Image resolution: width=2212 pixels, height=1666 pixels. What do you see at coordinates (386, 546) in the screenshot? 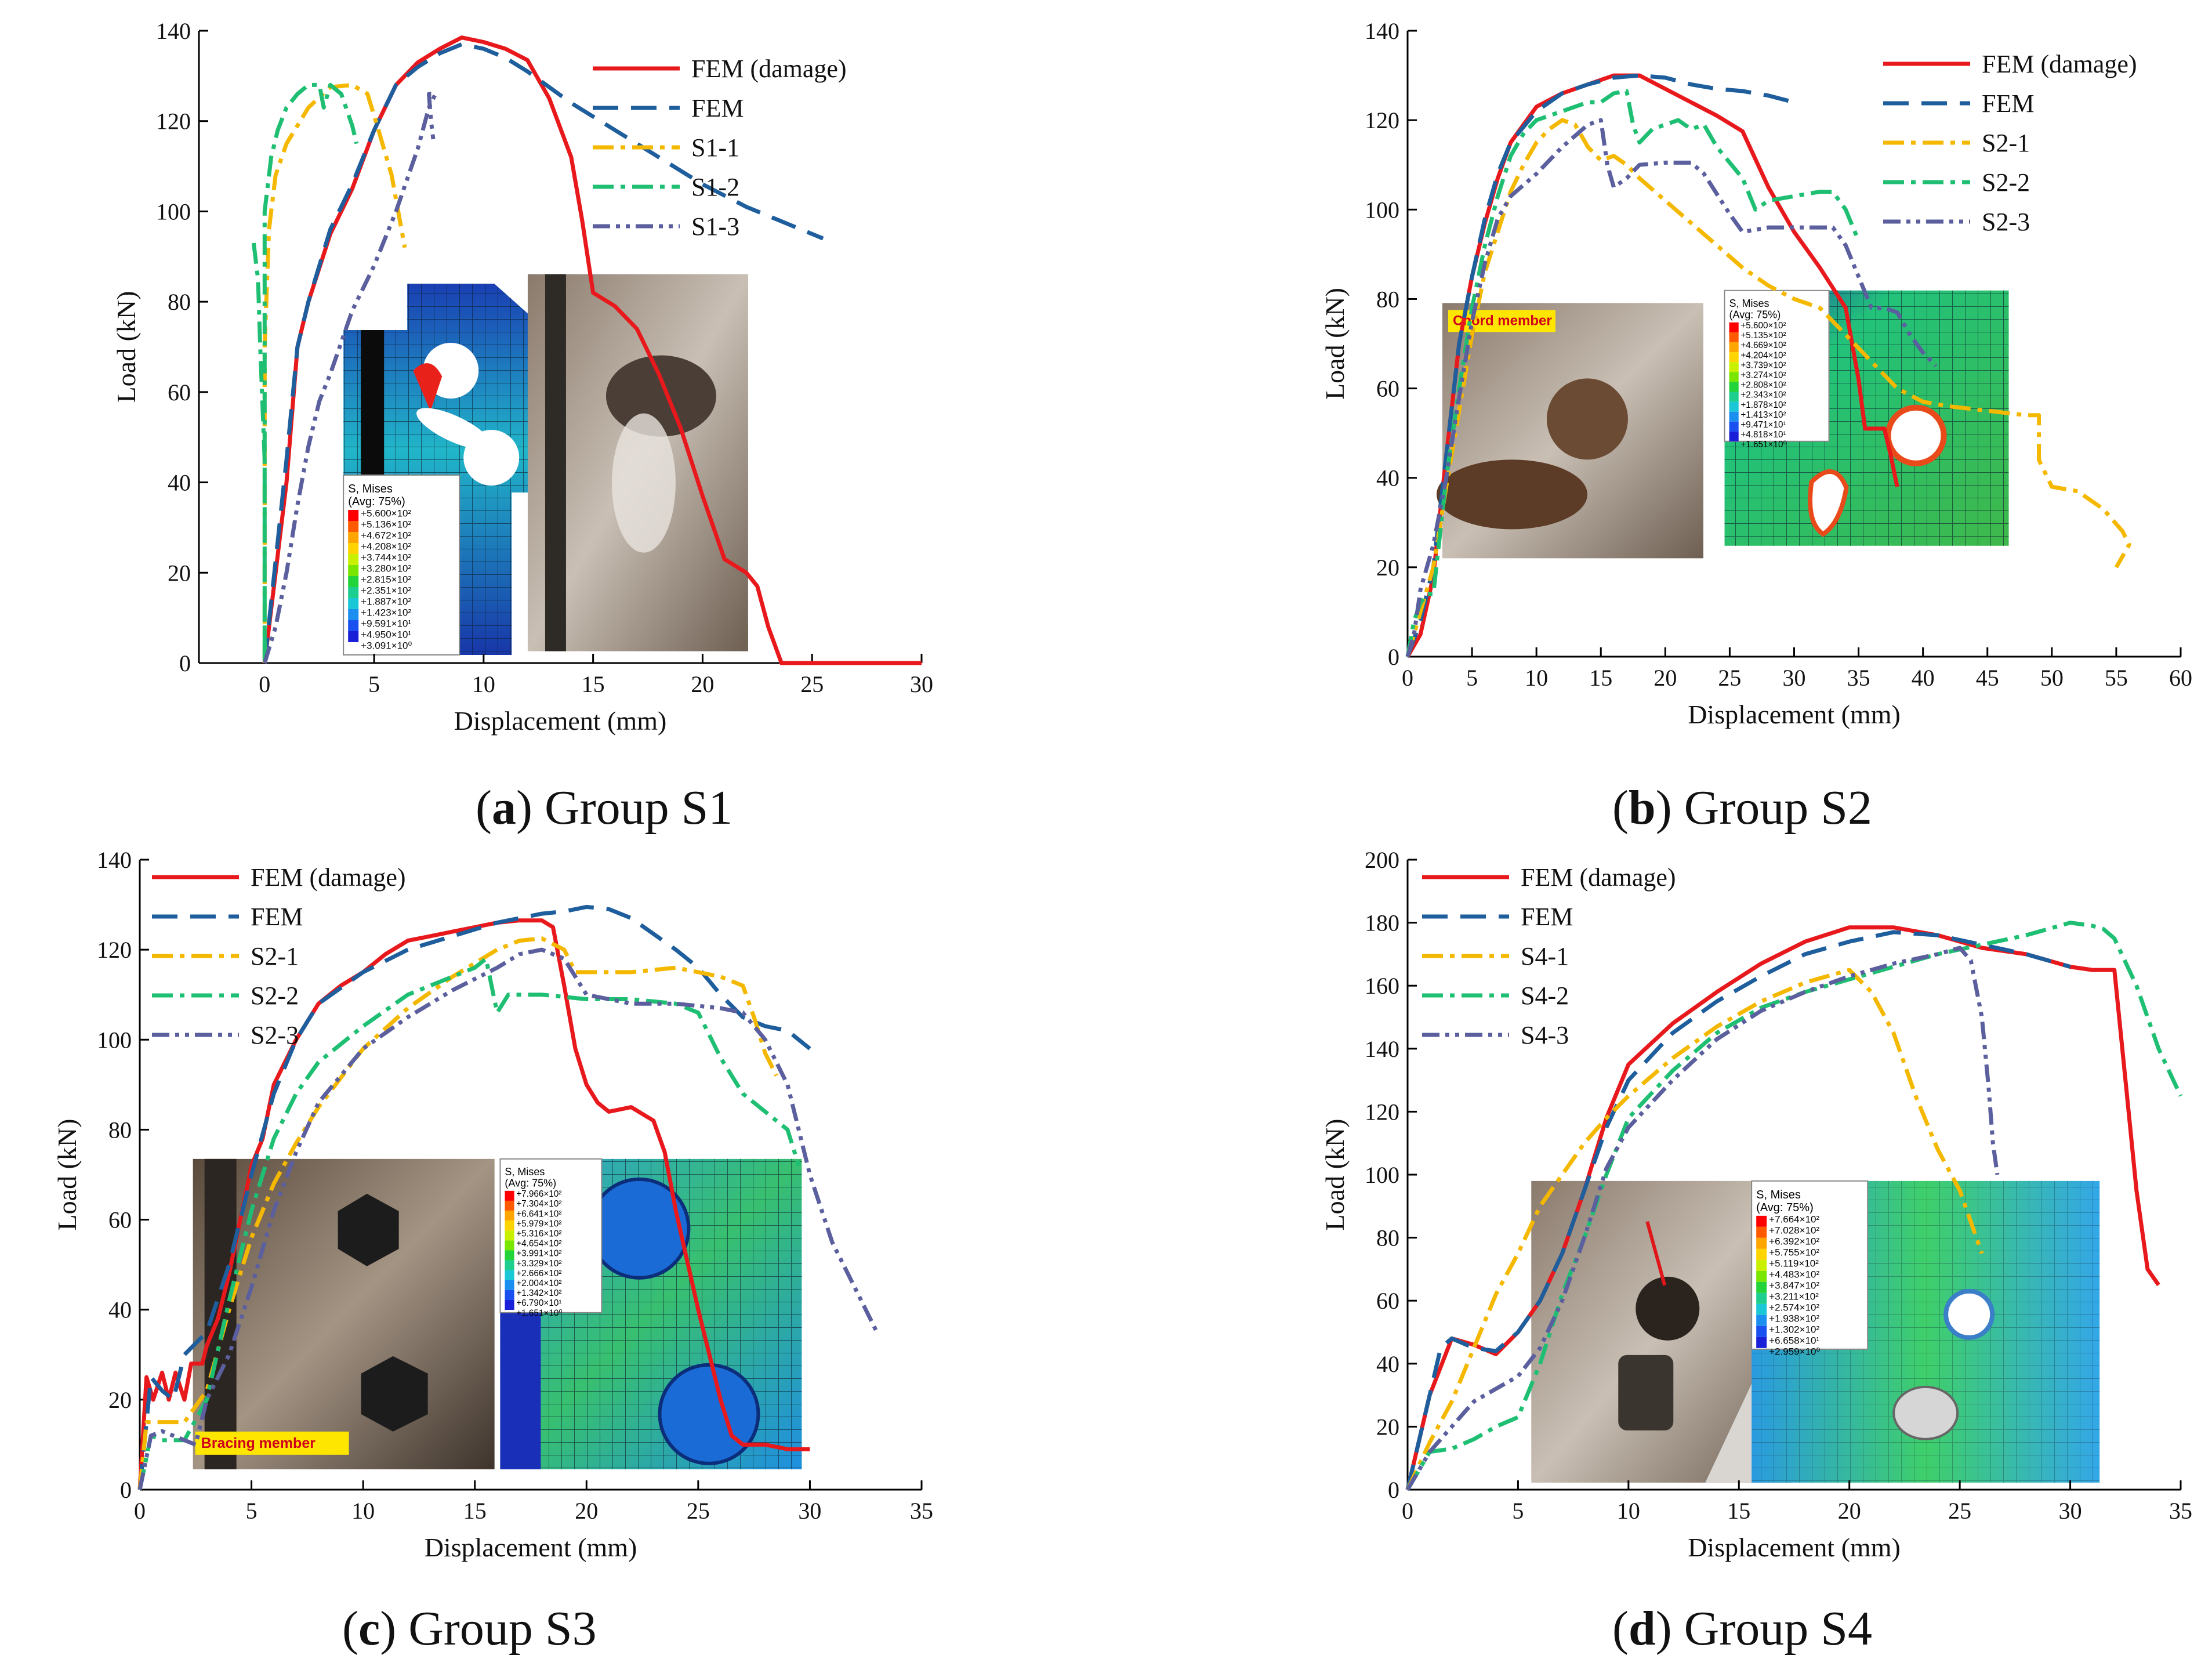
I see `contour-value: +4.208×10²` at bounding box center [386, 546].